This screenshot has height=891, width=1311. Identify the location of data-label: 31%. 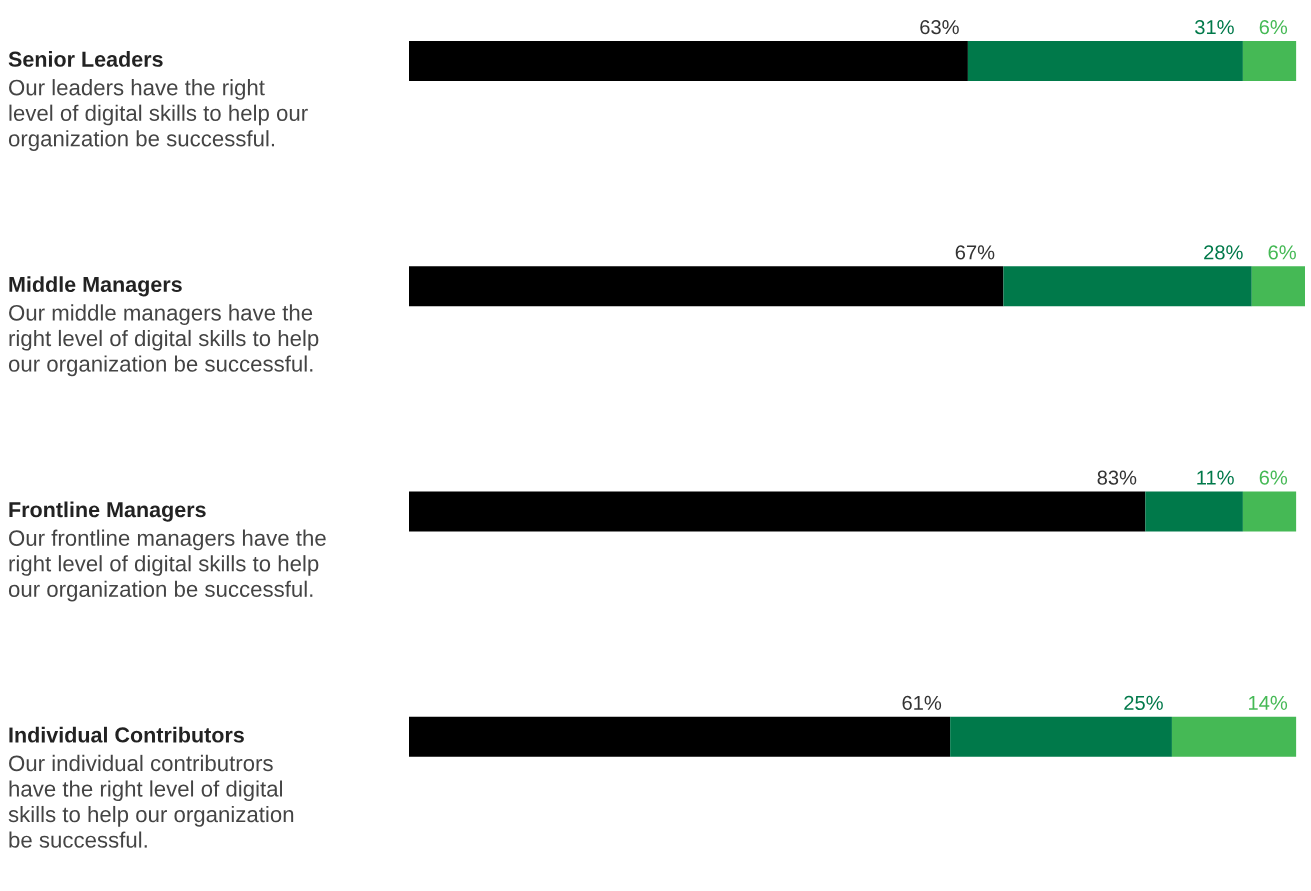
(1214, 27).